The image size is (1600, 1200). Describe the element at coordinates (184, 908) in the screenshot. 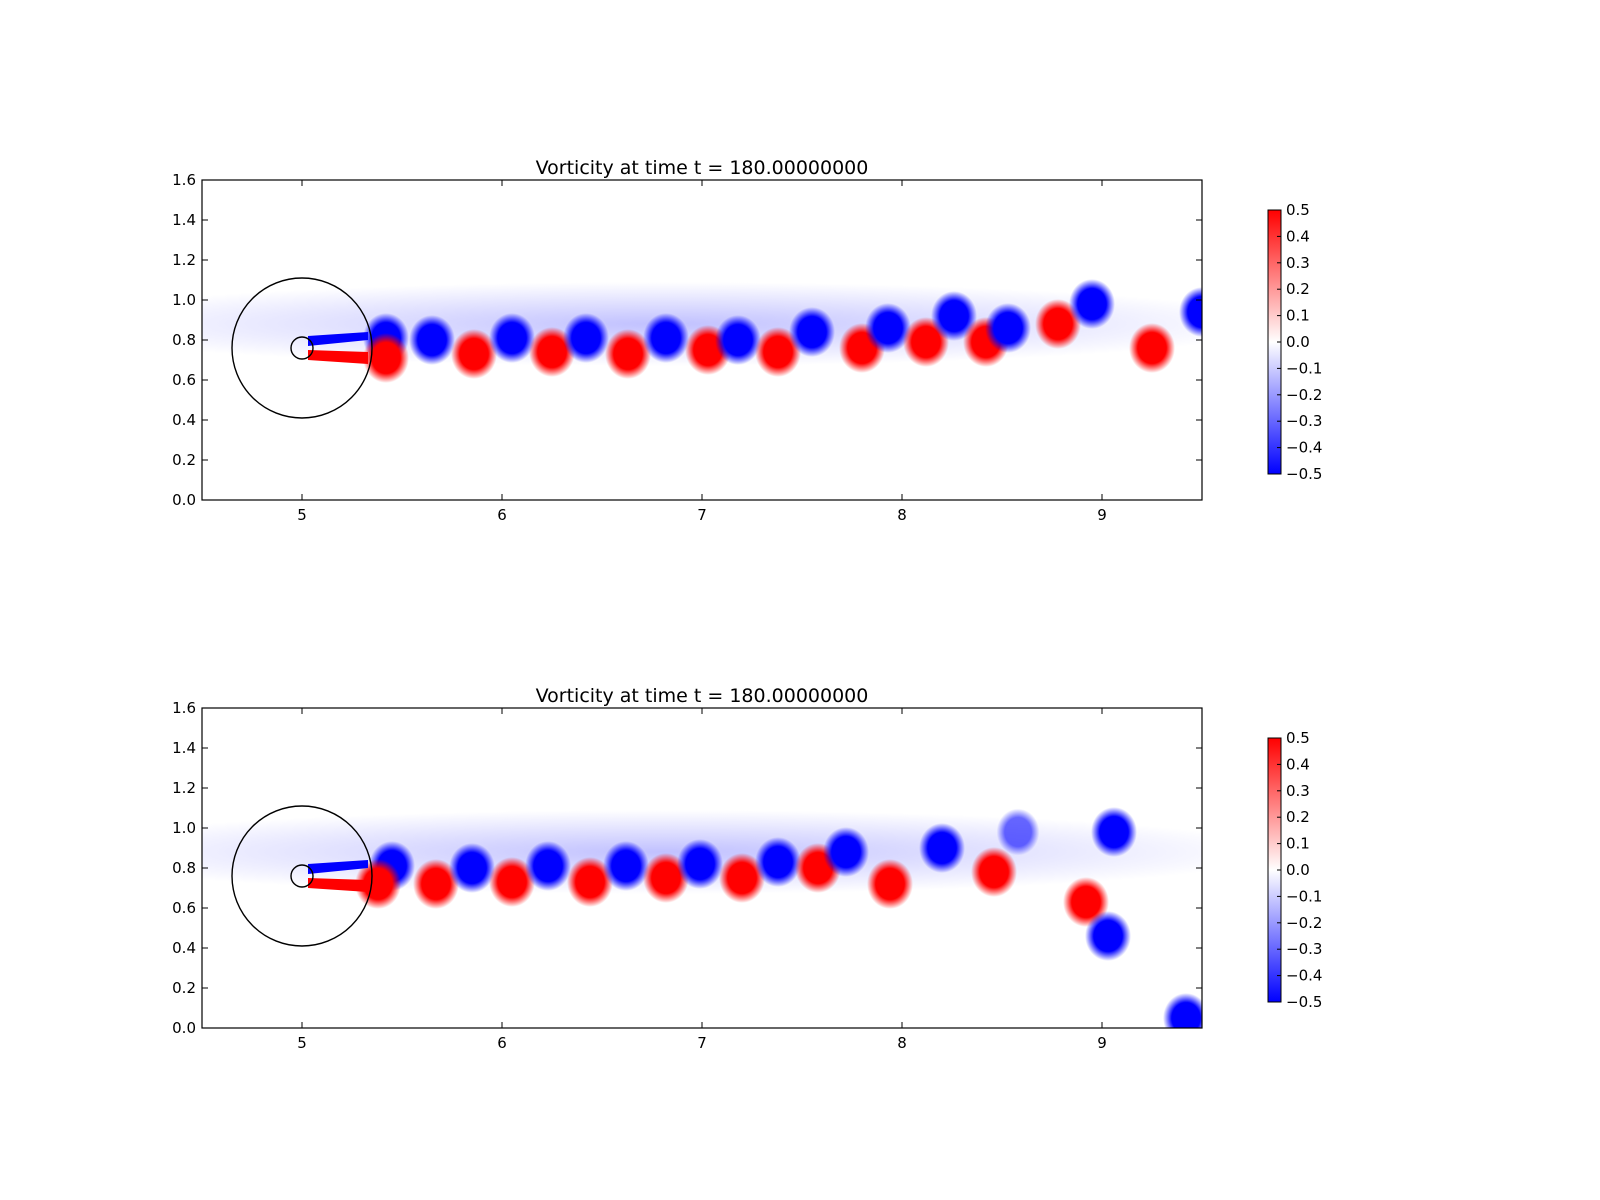

I see `y-tick-label: 0.6` at that location.